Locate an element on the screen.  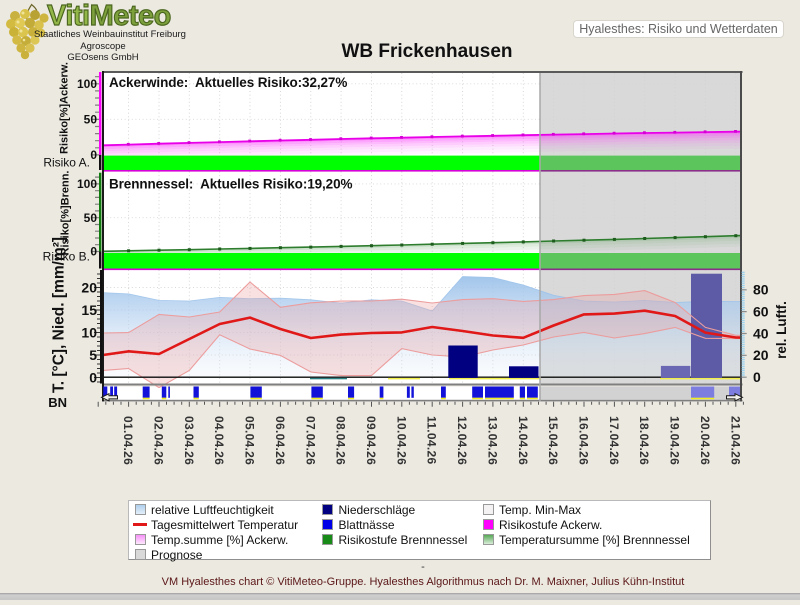
svg-text: rel. Luftf. is located at coordinates (781, 330).